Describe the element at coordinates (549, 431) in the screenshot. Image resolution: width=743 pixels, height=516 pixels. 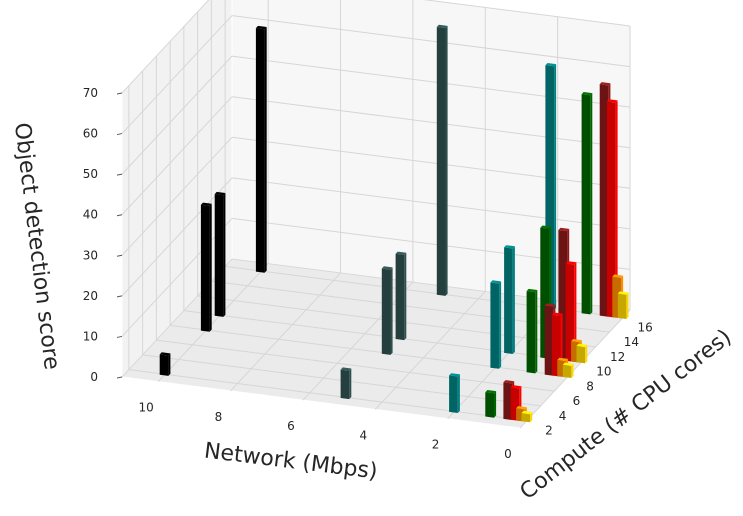
I see `y-tick-label: 2` at that location.